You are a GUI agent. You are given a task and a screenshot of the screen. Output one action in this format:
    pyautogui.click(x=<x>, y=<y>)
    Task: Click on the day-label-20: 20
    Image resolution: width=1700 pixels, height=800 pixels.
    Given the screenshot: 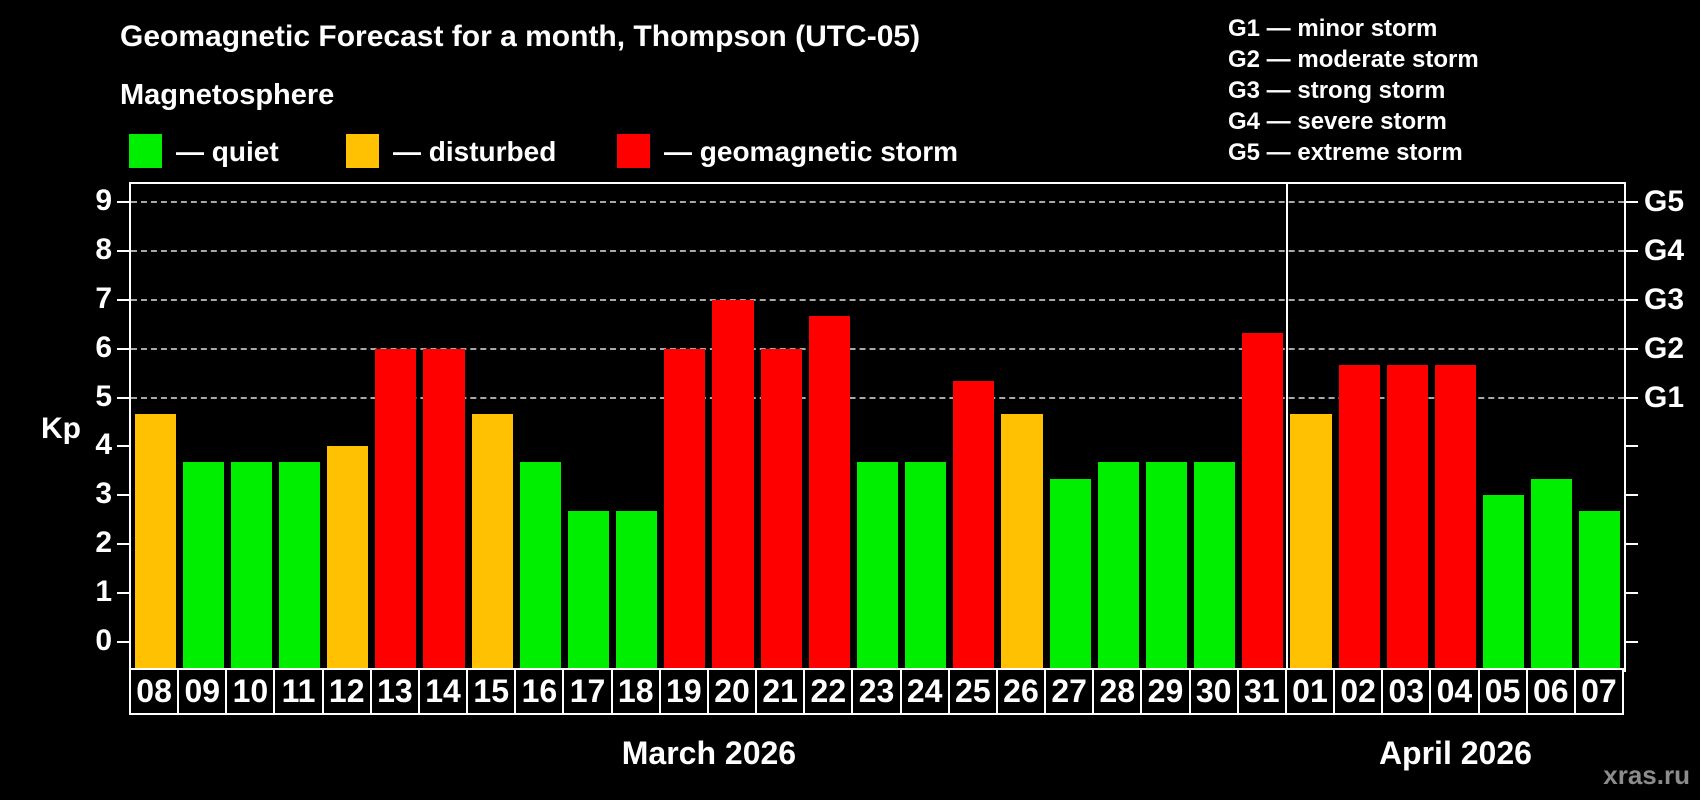 What is the action you would take?
    pyautogui.click(x=732, y=691)
    